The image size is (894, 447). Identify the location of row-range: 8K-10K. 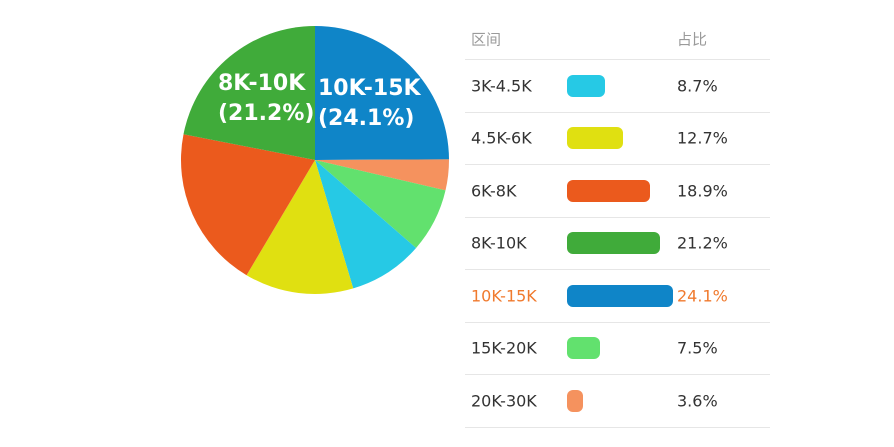
(499, 243).